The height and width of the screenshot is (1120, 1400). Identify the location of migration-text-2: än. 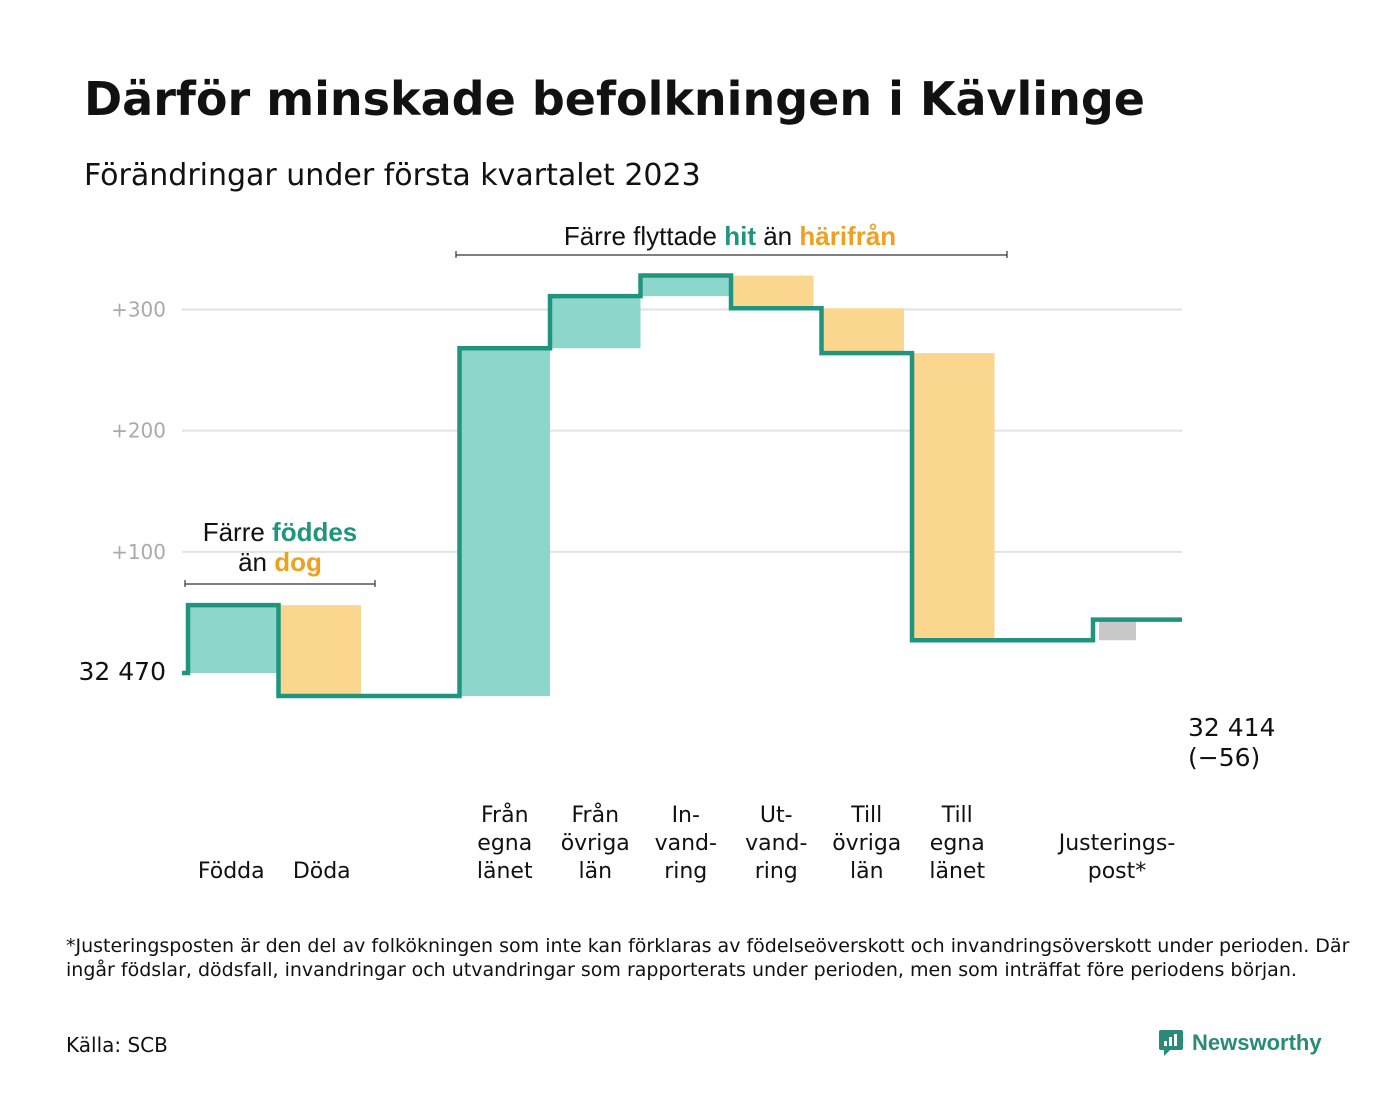
(777, 236).